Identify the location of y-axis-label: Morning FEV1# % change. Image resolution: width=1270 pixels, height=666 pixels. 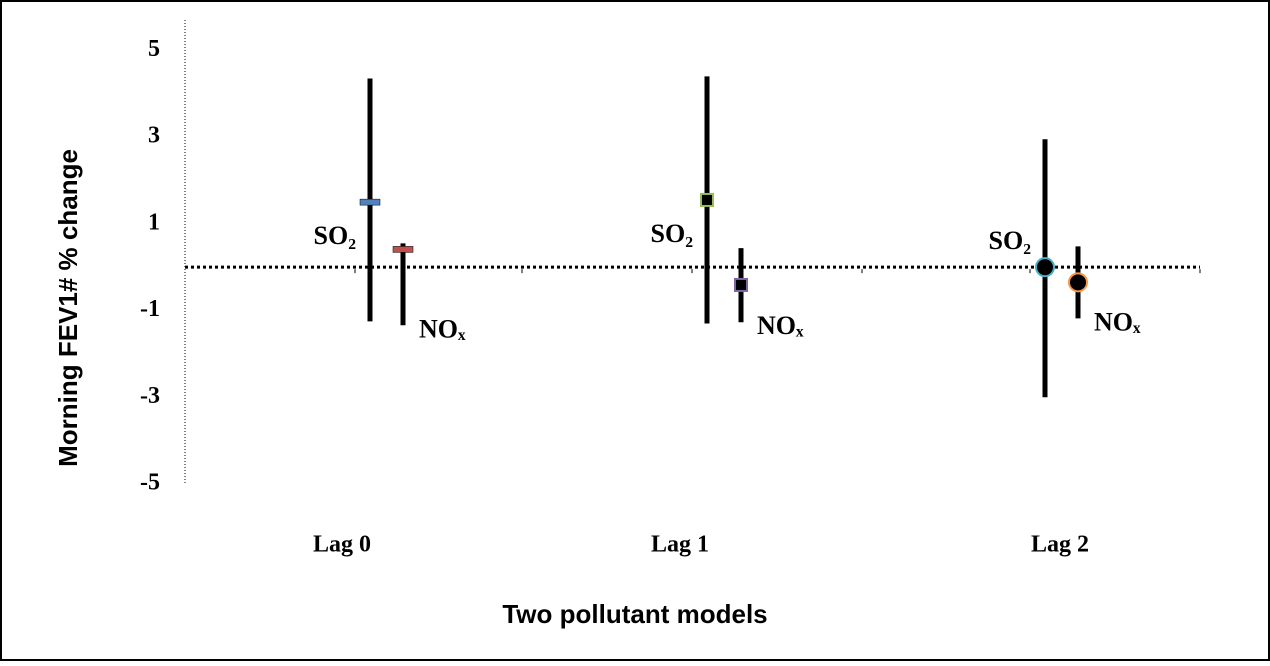
(68, 308).